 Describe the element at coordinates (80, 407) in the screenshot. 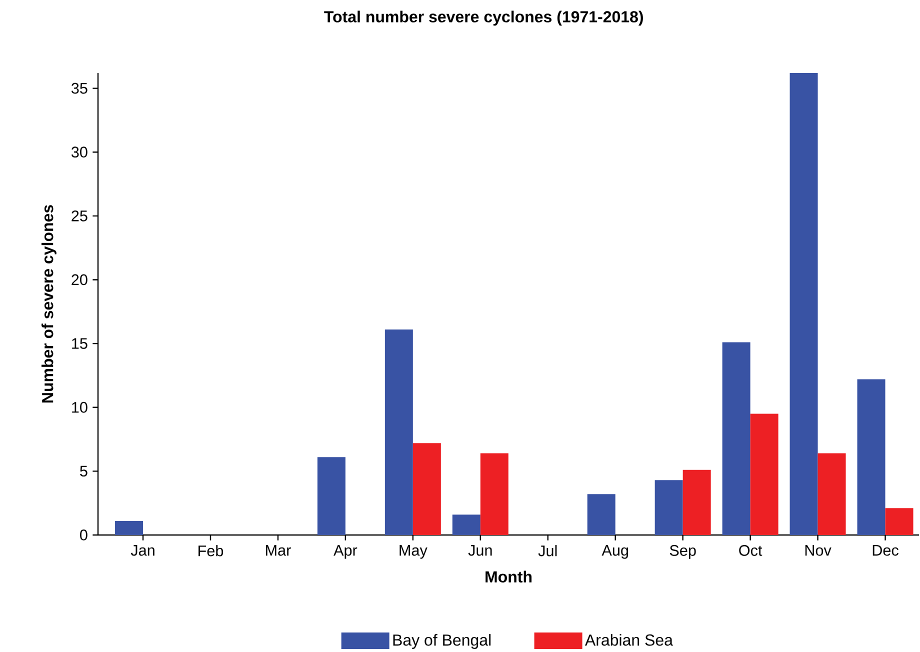

I see `y-tick-label: 10` at that location.